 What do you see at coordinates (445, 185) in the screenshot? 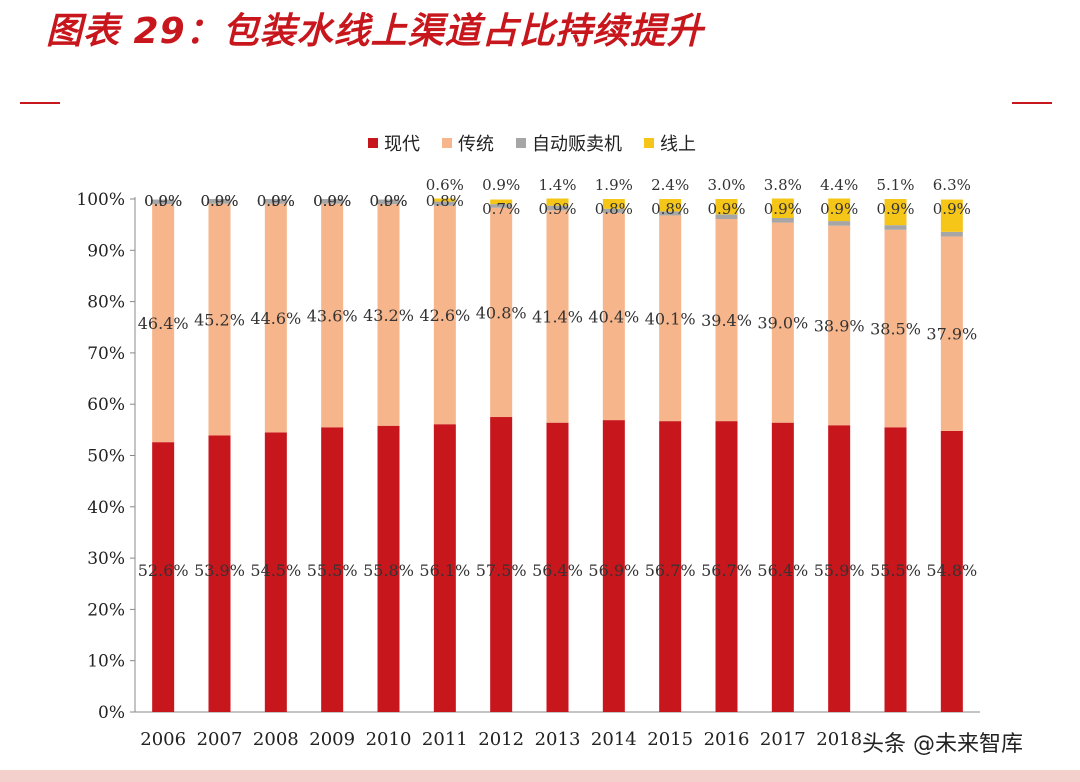
I see `data-label-online: 0.6%` at bounding box center [445, 185].